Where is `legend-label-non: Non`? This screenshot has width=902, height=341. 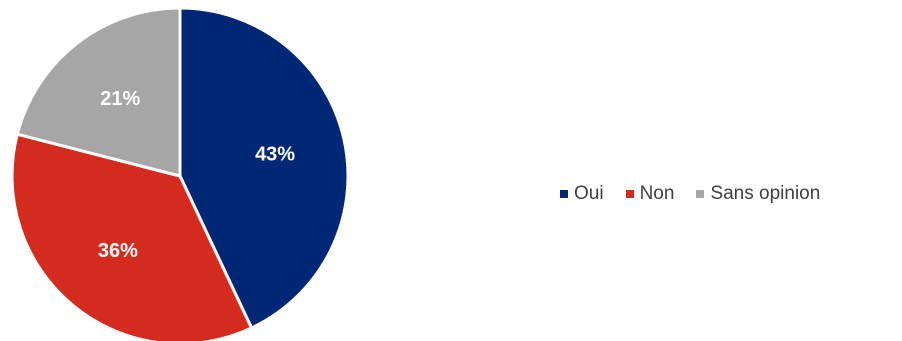
legend-label-non: Non is located at coordinates (657, 193).